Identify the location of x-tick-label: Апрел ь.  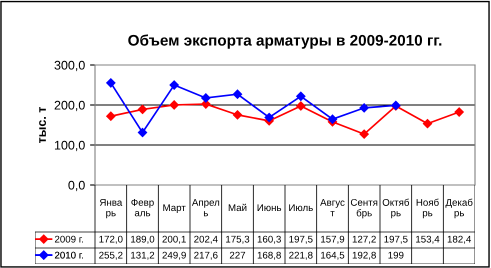
(206, 207).